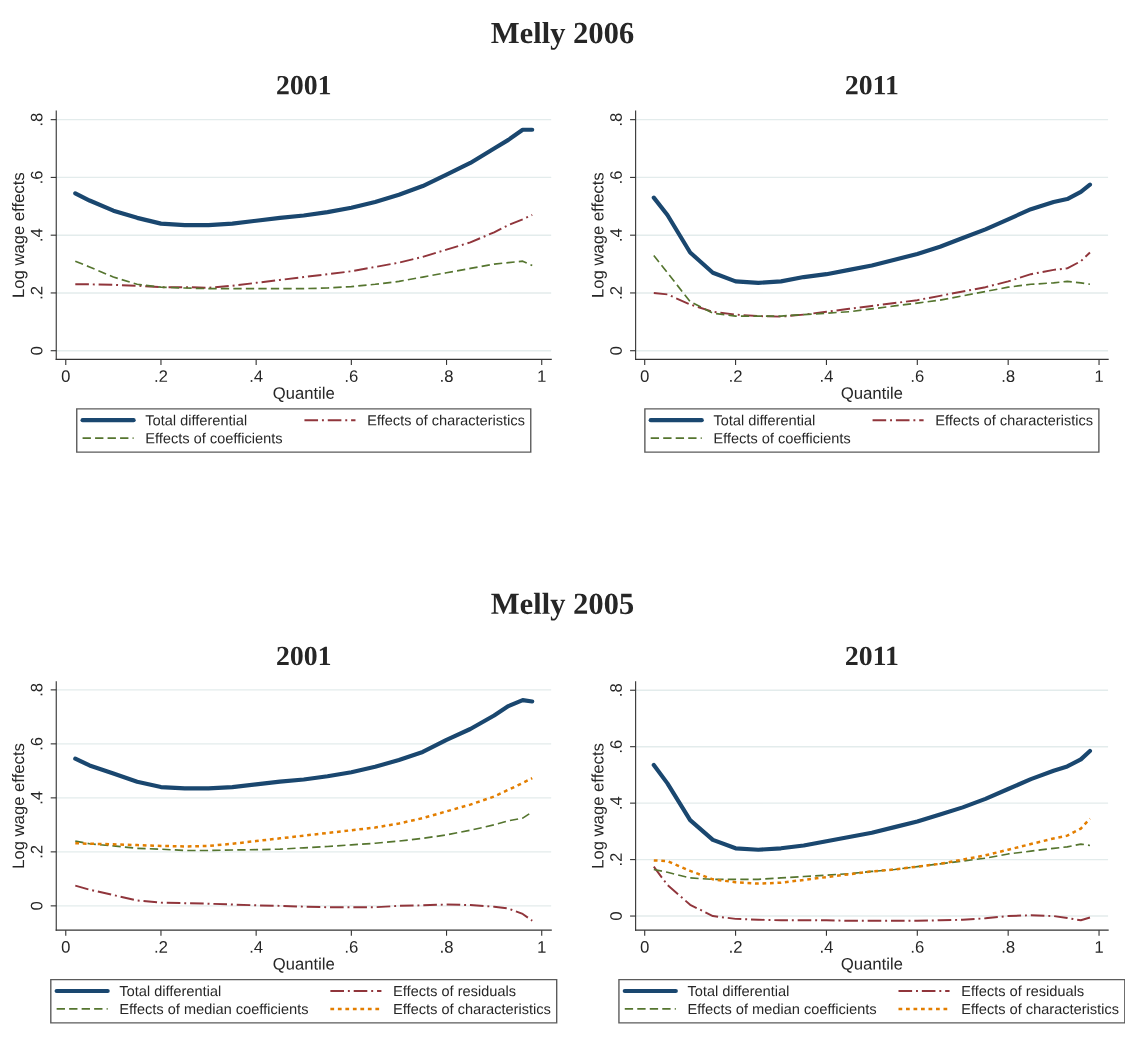  I want to click on text: Melly 2005, so click(562, 606).